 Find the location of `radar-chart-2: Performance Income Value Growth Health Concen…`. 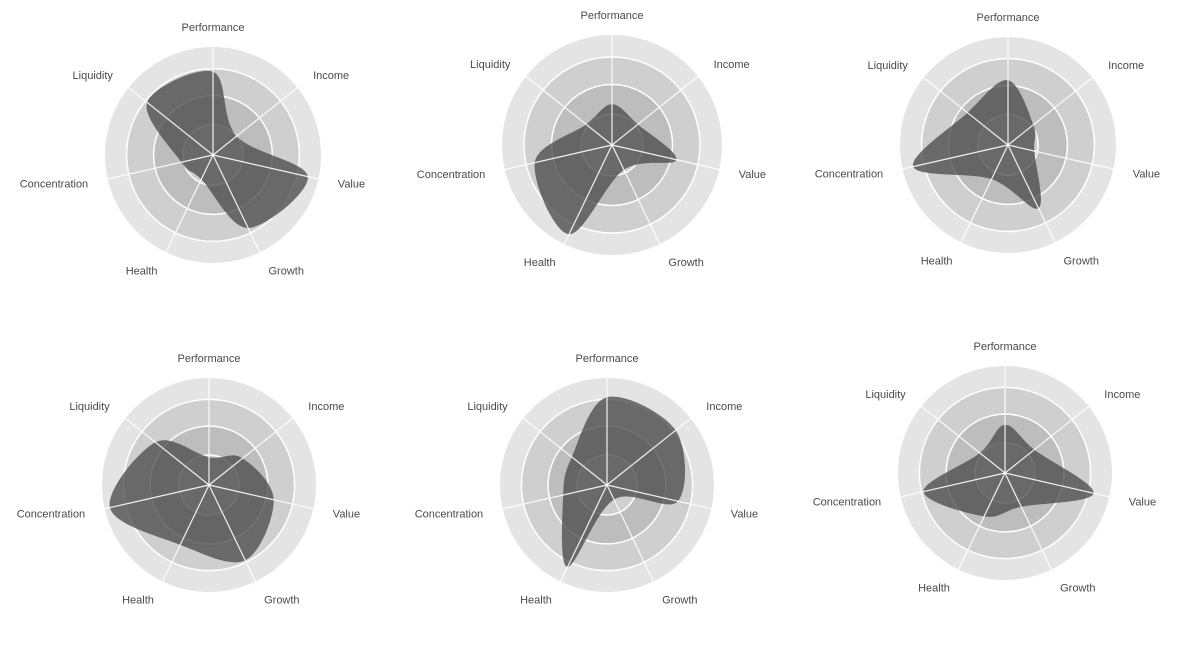

radar-chart-2: Performance Income Value Growth Health Concen… is located at coordinates (591, 139).